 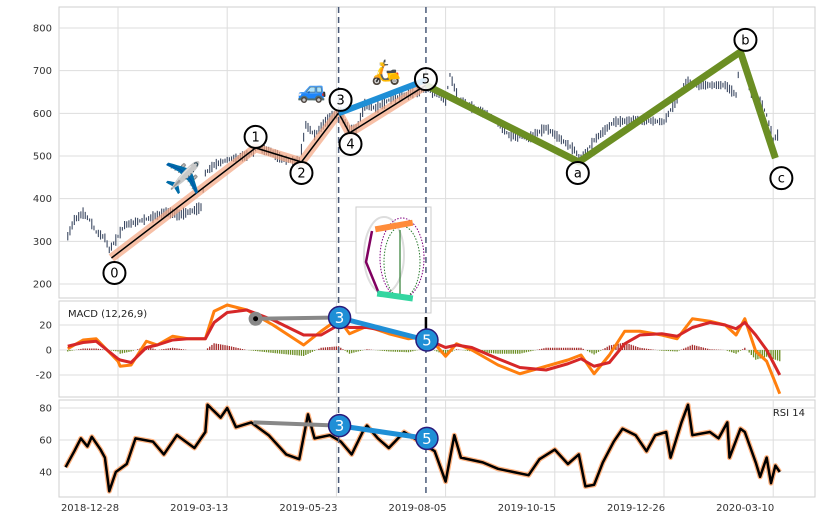 What do you see at coordinates (382, 329) in the screenshot?
I see `macd-divergence-blue-line` at bounding box center [382, 329].